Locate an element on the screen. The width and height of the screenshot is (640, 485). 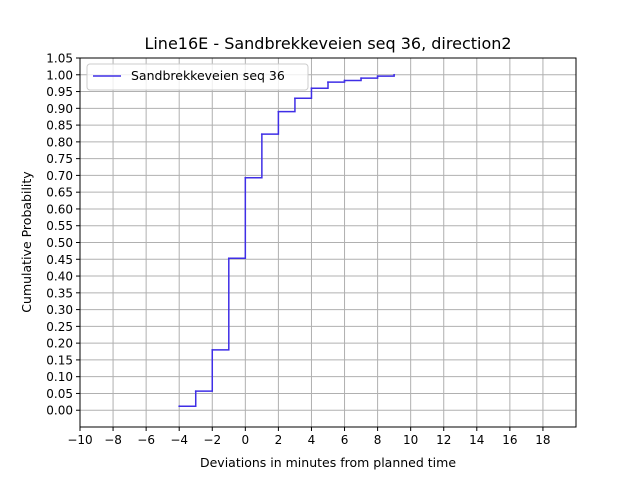
y-tick-label: 1.05 is located at coordinates (59, 59).